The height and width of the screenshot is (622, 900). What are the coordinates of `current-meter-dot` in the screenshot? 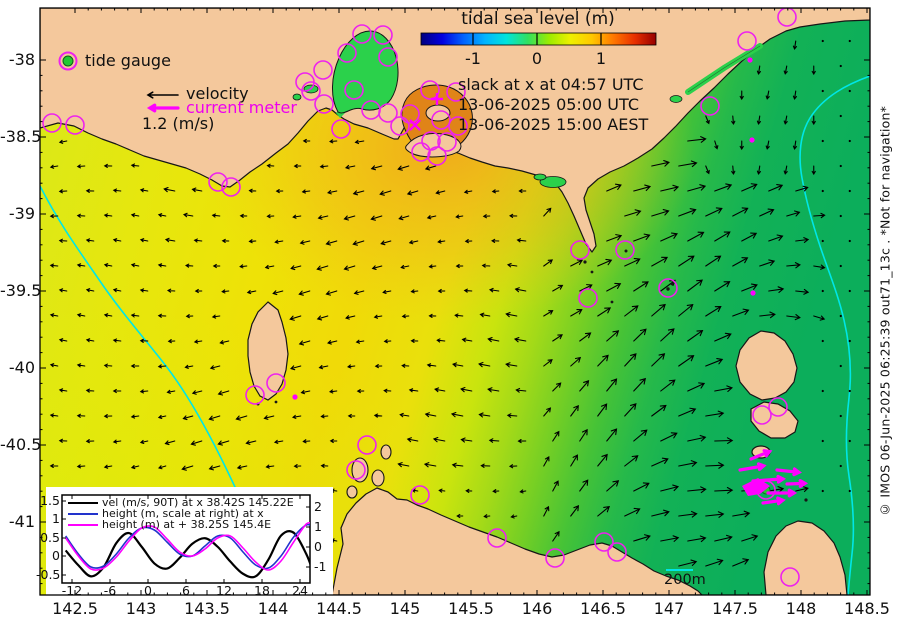 It's located at (752, 140).